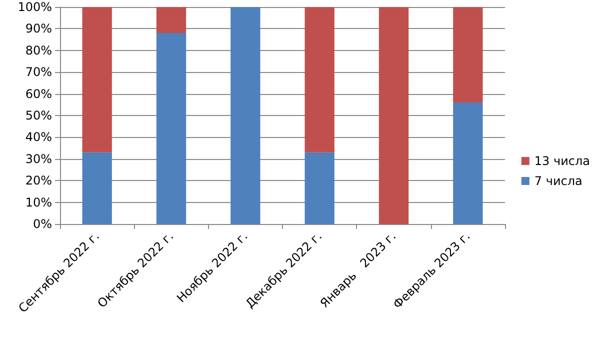 The height and width of the screenshot is (340, 605). I want to click on y-tick-label: 20%, so click(38, 181).